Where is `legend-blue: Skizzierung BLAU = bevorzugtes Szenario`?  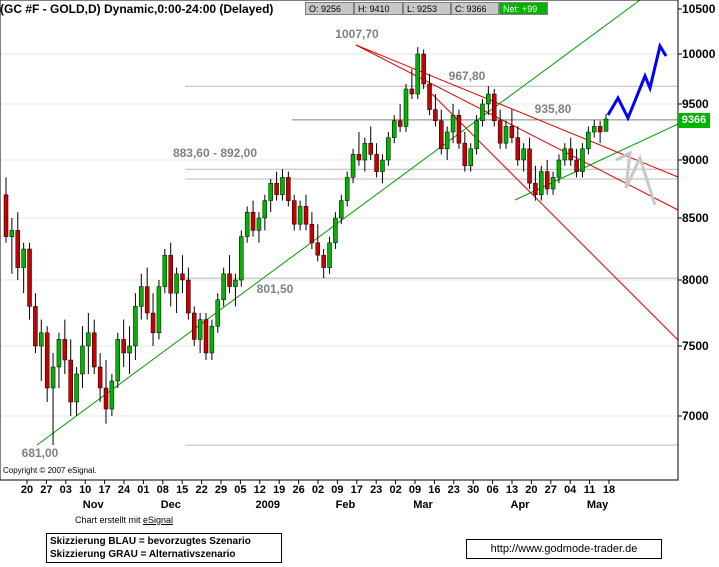
legend-blue: Skizzierung BLAU = bevorzugtes Szenario is located at coordinates (150, 541).